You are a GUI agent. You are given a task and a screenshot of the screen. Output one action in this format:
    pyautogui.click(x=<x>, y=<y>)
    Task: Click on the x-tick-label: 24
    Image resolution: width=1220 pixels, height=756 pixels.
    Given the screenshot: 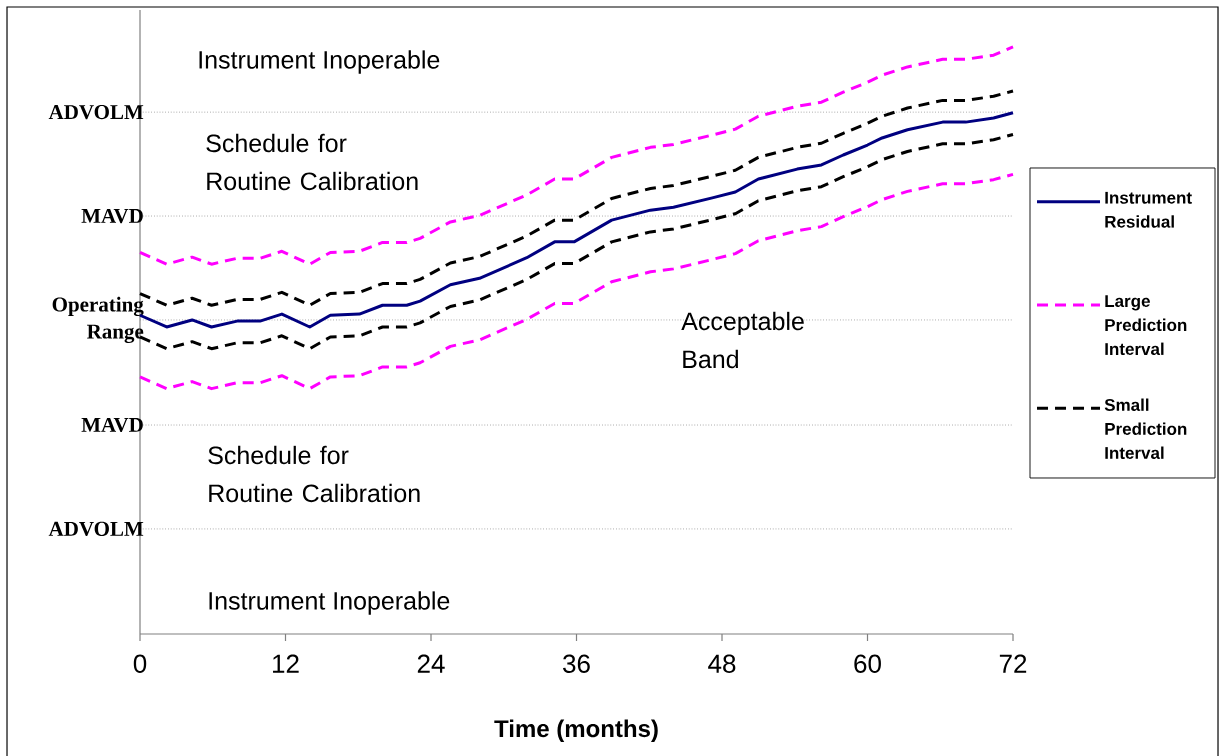 What is the action you would take?
    pyautogui.click(x=431, y=663)
    